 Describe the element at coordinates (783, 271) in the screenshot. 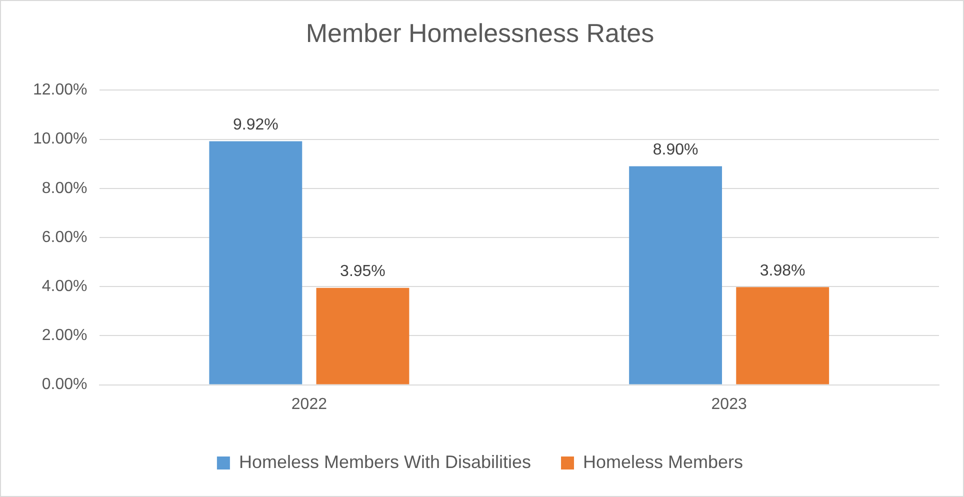

I see `data-label: 3.98%` at that location.